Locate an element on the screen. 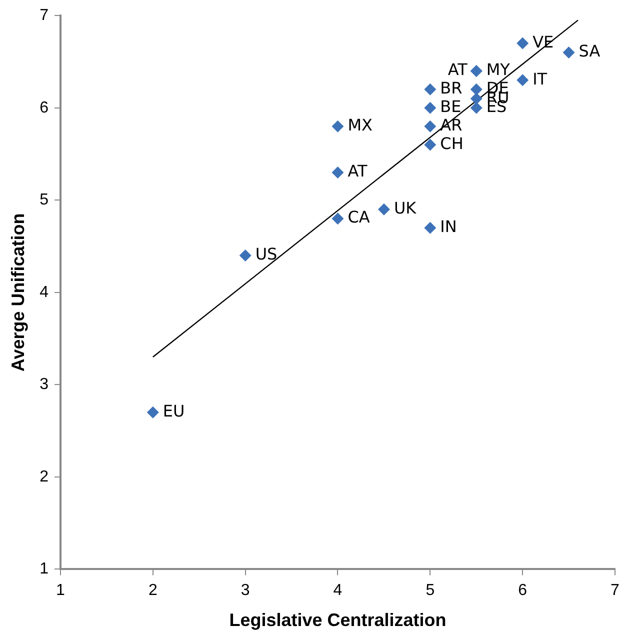 Image resolution: width=629 pixels, height=640 pixels. x-tick-label: 2 is located at coordinates (153, 591).